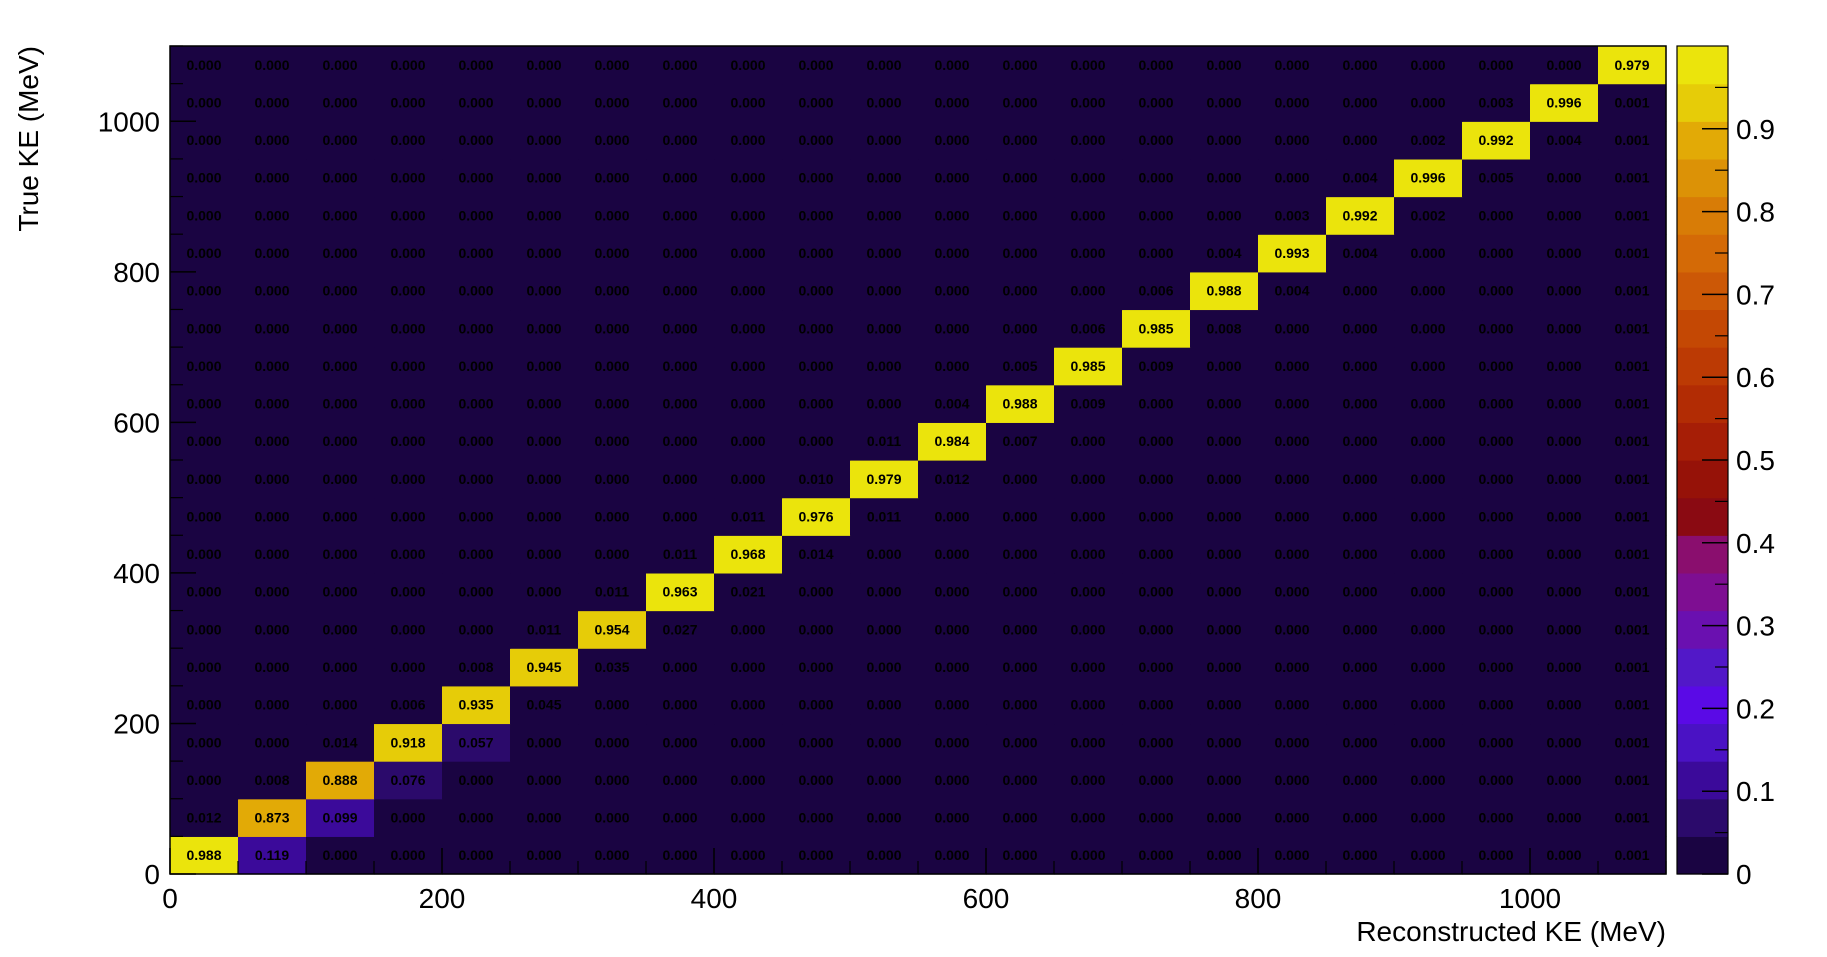 Image resolution: width=1827 pixels, height=957 pixels. I want to click on cell-value-label: 0.968, so click(747, 554).